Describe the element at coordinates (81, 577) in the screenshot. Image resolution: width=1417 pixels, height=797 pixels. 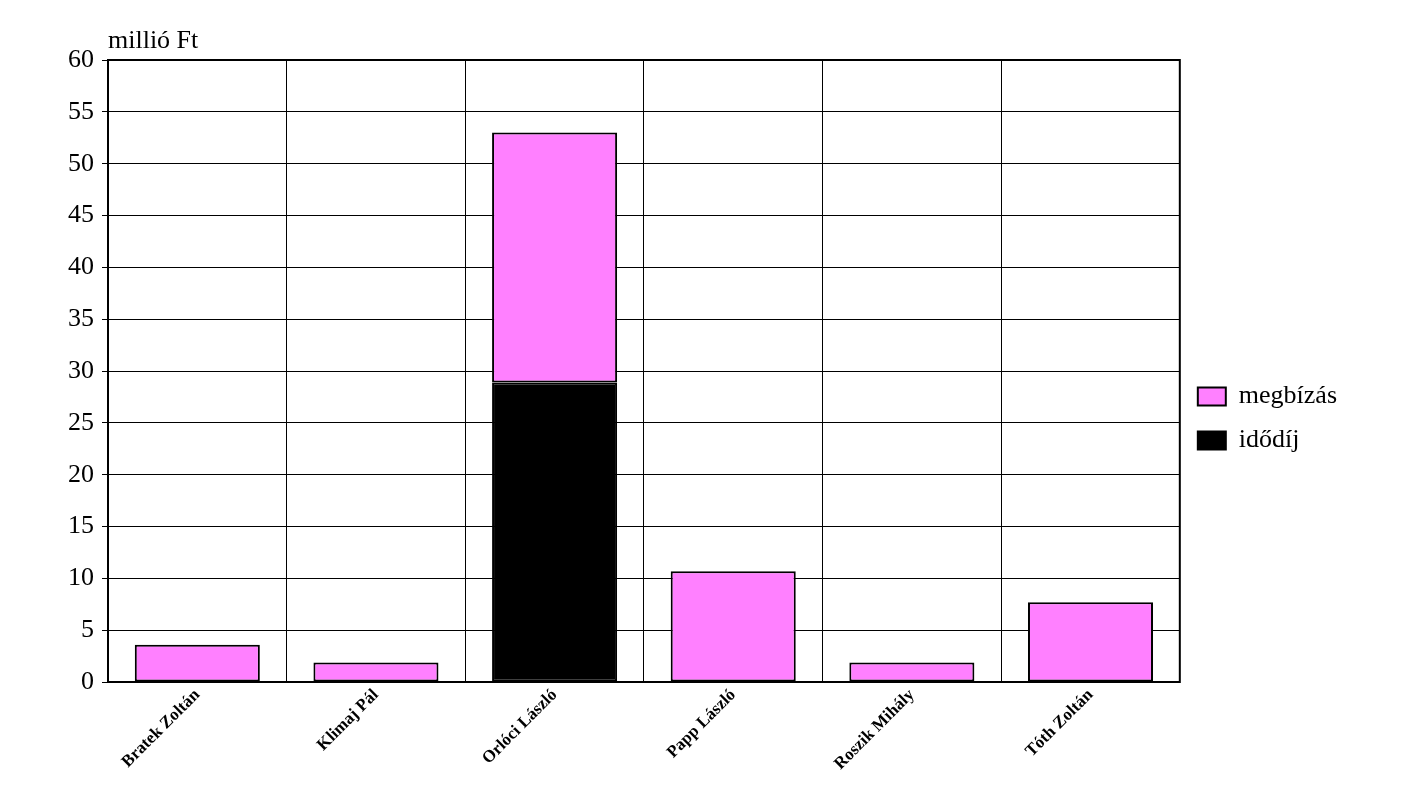
I see `y-tick-label: 10` at that location.